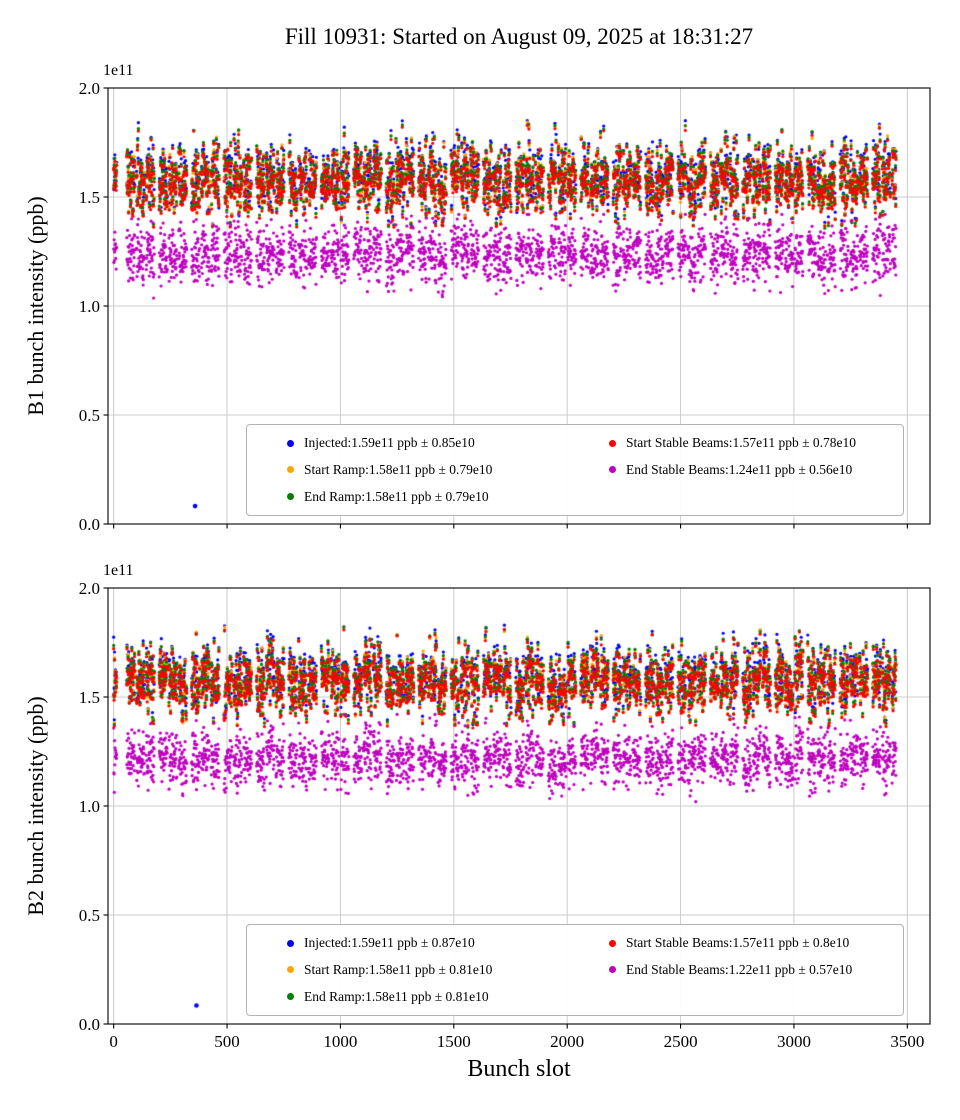  Describe the element at coordinates (567, 1041) in the screenshot. I see `x-tick-label: 2000` at that location.